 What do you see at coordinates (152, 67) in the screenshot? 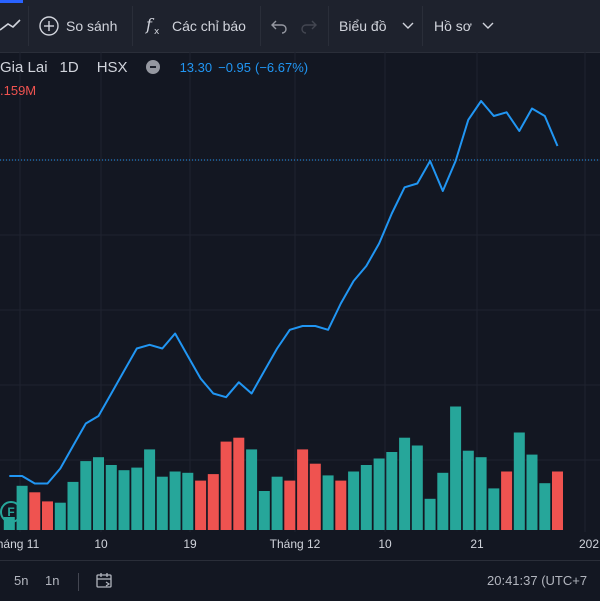
I see `collapse-legend-button` at bounding box center [152, 67].